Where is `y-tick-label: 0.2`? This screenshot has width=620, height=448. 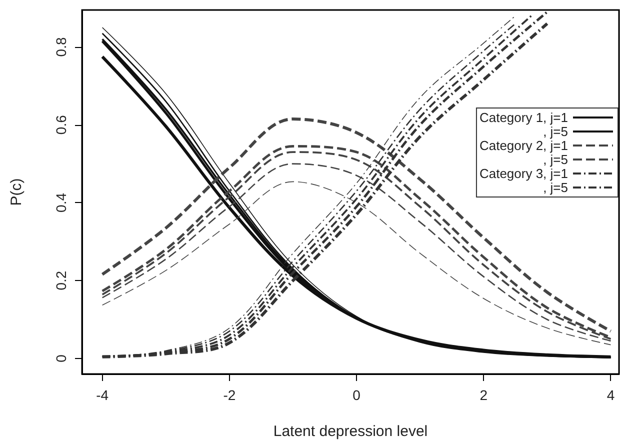
y-tick-label: 0.2 is located at coordinates (61, 280).